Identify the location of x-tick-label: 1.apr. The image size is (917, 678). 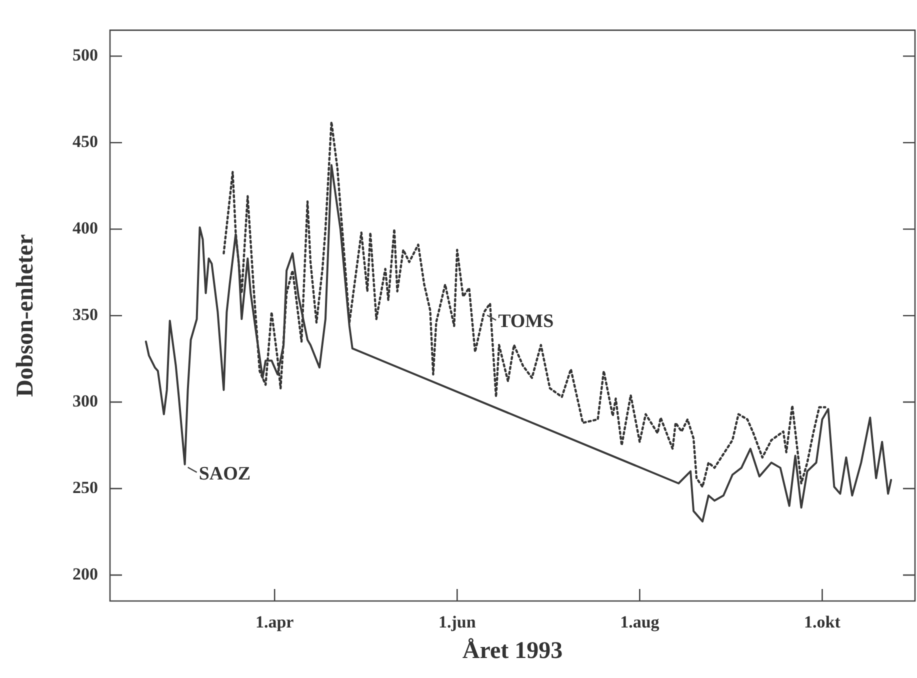
(274, 622).